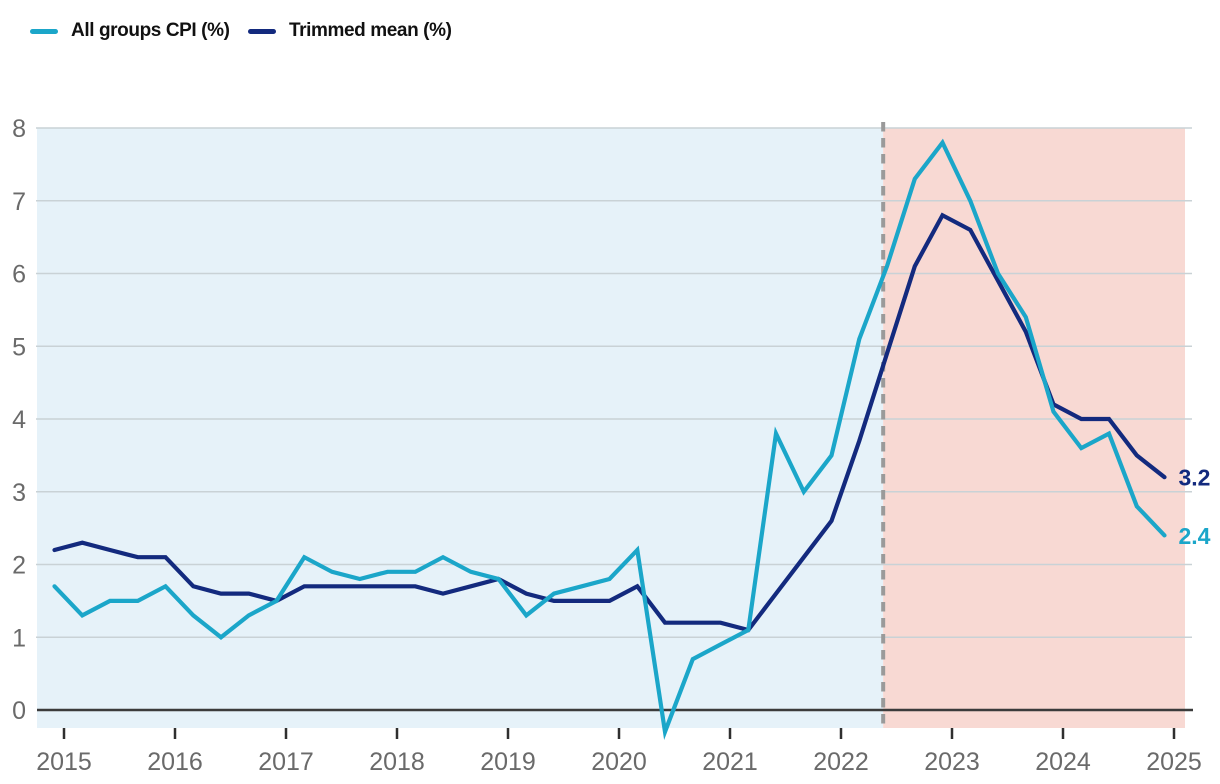 This screenshot has height=784, width=1220. I want to click on x-tick-label-2020: 2020, so click(619, 762).